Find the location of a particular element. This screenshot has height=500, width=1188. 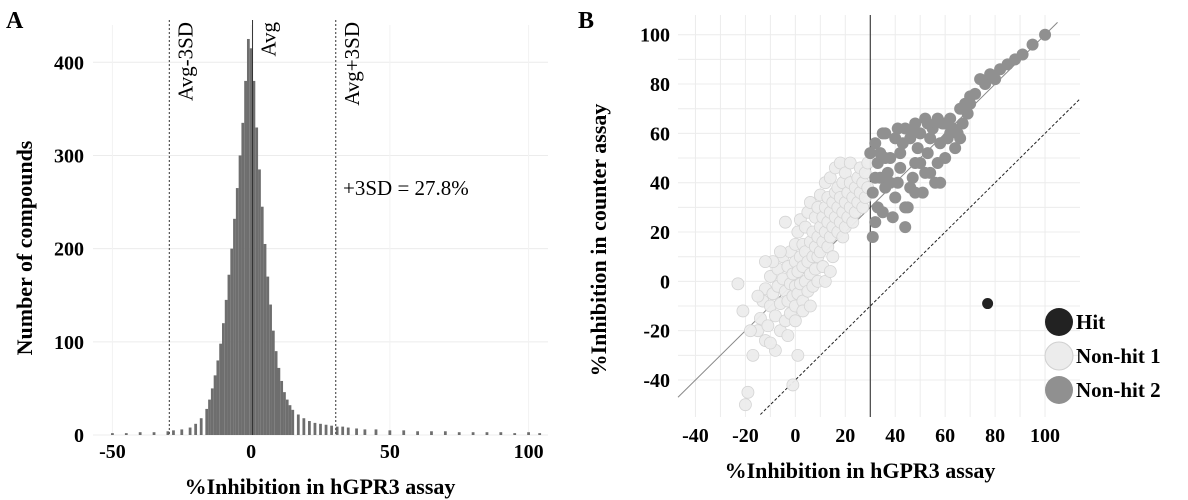

y-tick-label: 20 is located at coordinates (660, 233).